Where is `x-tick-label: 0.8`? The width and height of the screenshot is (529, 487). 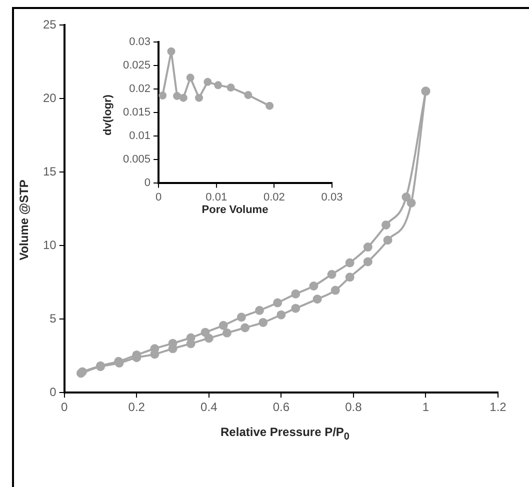 x-tick-label: 0.8 is located at coordinates (353, 407).